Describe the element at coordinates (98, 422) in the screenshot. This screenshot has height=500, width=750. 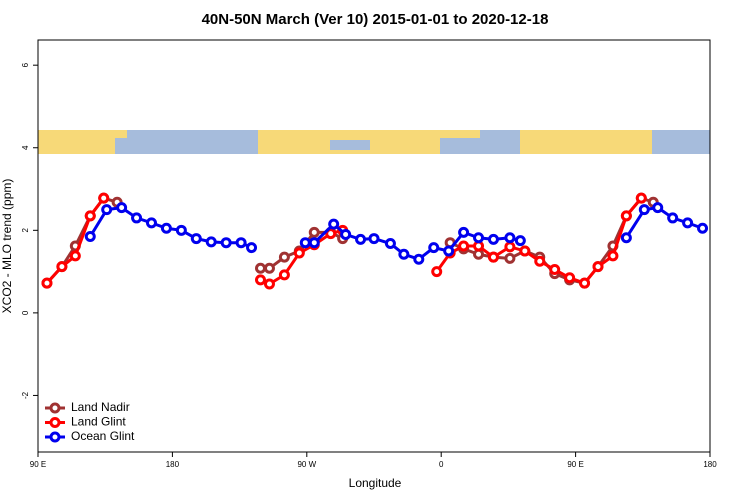
I see `legend-label: Land Glint` at that location.